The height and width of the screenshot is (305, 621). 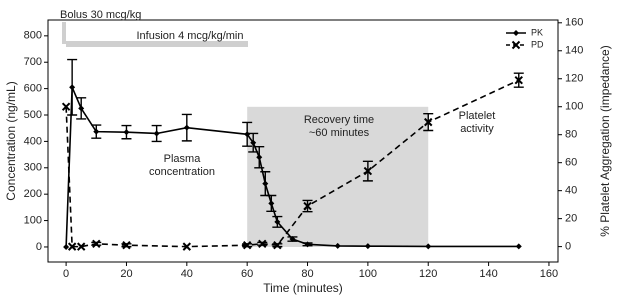 What do you see at coordinates (33, 141) in the screenshot?
I see `y-tick-label: 400` at bounding box center [33, 141].